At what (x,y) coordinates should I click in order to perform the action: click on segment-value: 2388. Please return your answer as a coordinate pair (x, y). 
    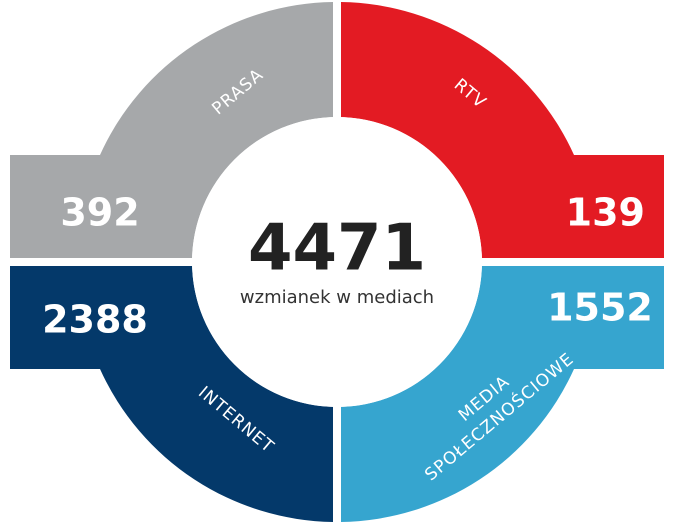
    Looking at the image, I should click on (95, 320).